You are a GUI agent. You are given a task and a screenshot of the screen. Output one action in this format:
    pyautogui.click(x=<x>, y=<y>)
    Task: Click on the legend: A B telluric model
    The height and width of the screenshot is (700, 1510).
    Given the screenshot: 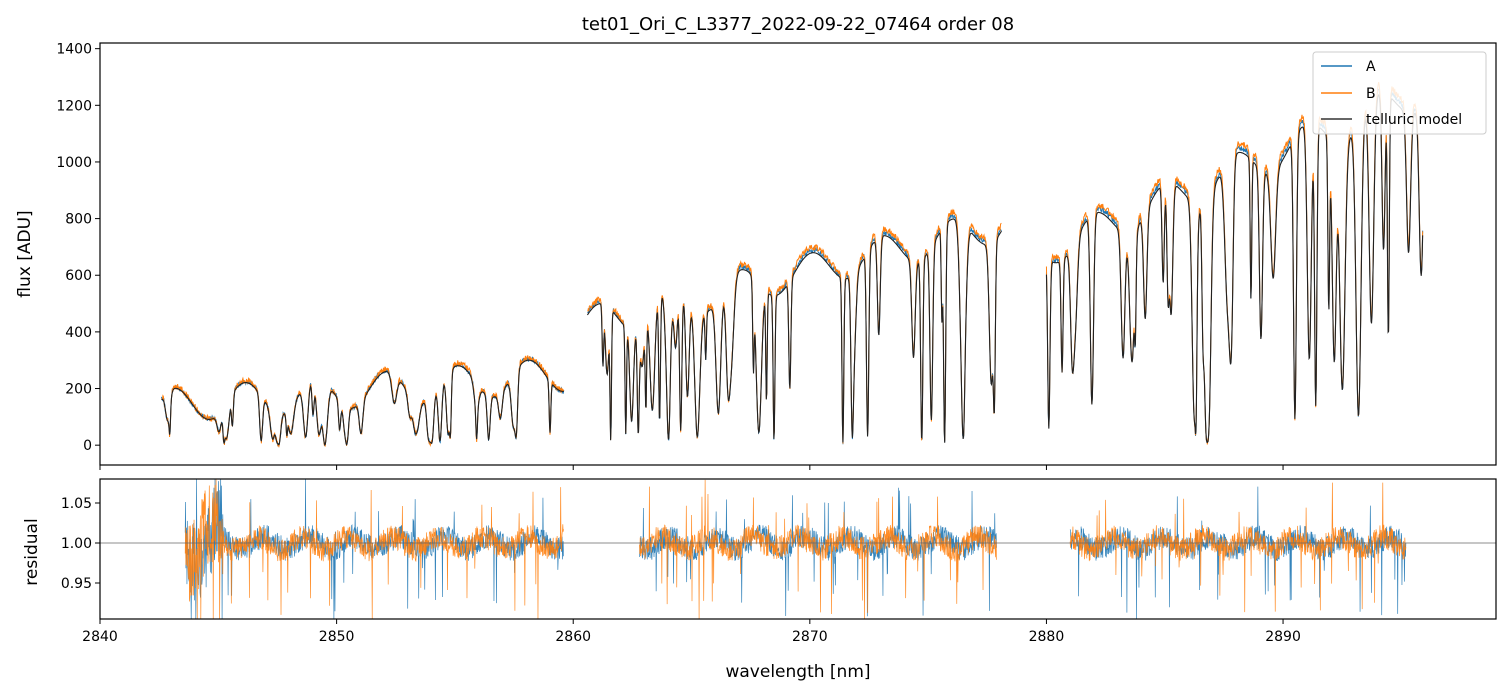 What is the action you would take?
    pyautogui.click(x=1399, y=93)
    